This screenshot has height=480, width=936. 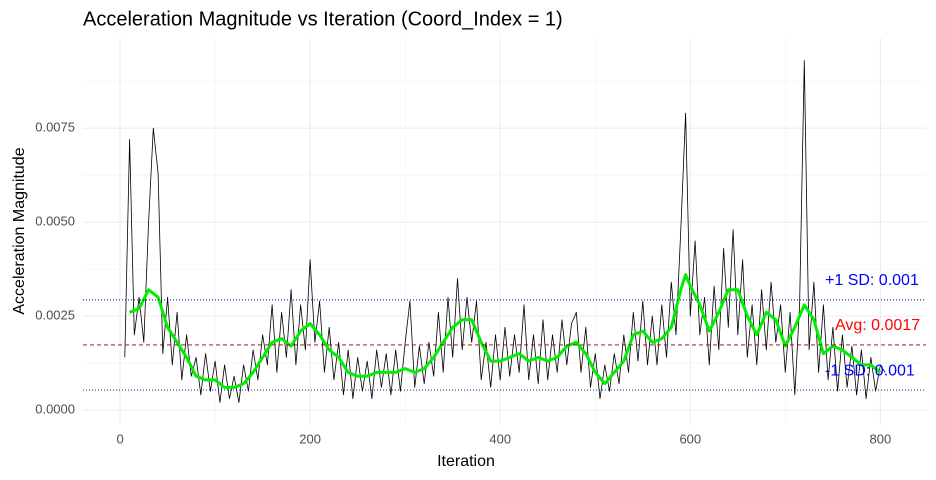 I want to click on x-tick-label: 400, so click(x=500, y=438).